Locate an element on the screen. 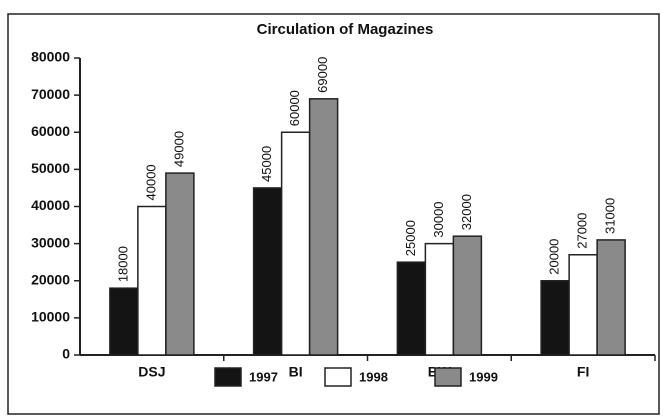  y-tick-label: 30000 is located at coordinates (50, 242).